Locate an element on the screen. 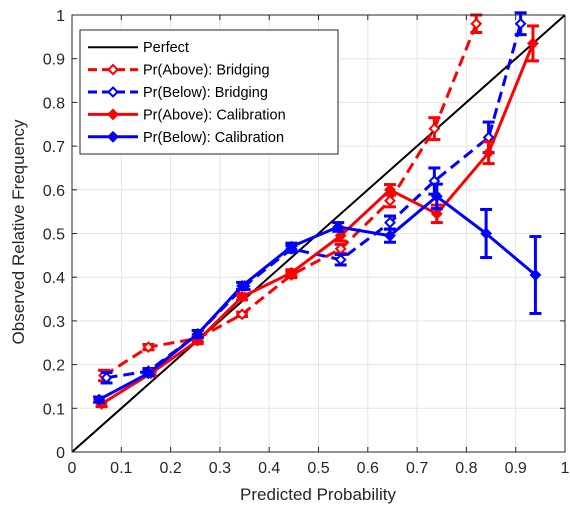 This screenshot has height=509, width=570. x-axis-label: Predicted Probability is located at coordinates (318, 494).